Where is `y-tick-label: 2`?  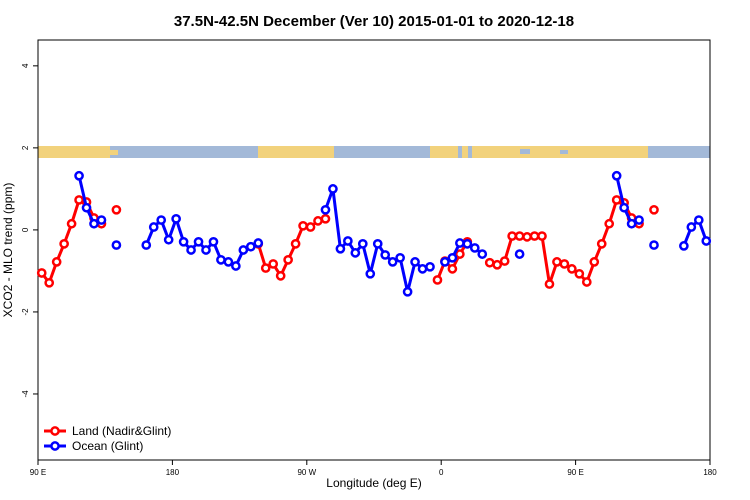 y-tick-label: 2 is located at coordinates (25, 147).